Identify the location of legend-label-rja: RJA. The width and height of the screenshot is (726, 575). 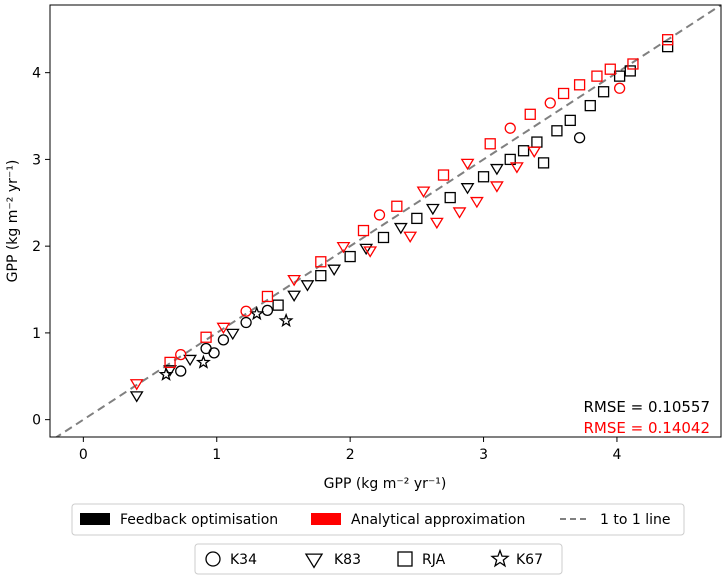
(434, 560).